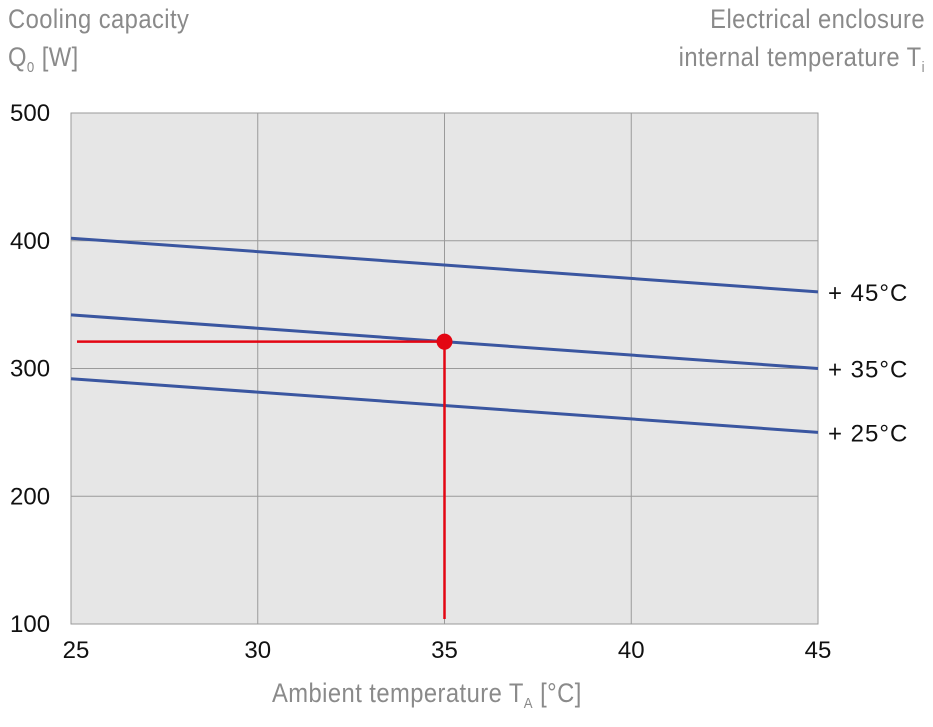 Image resolution: width=933 pixels, height=727 pixels. I want to click on legend-title-line1: Electrical enclosure, so click(817, 19).